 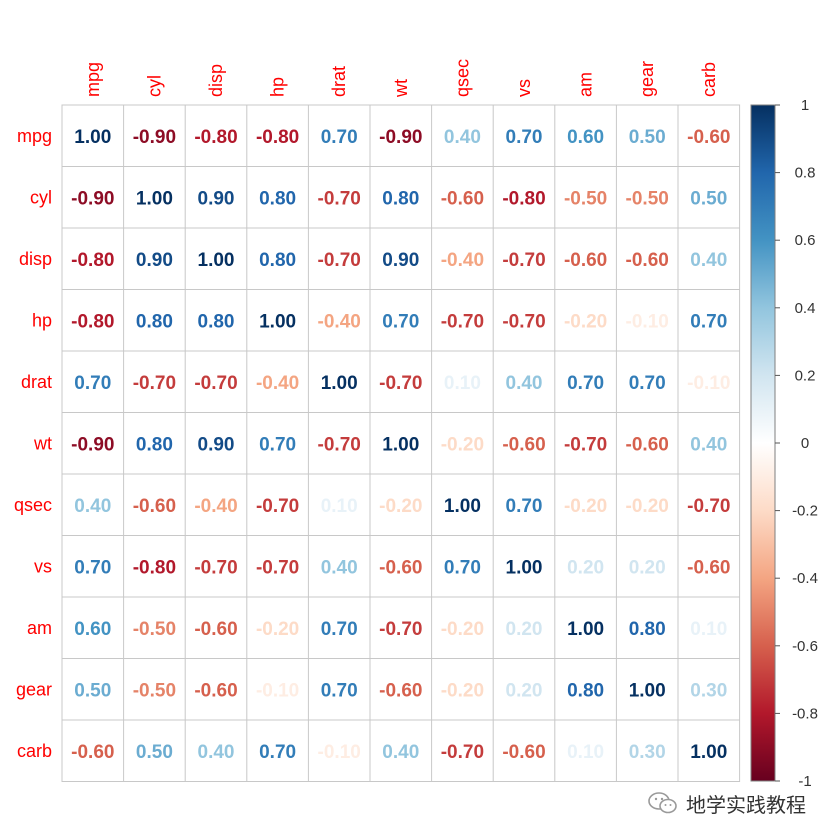 I want to click on column-label-cyl: cyl, so click(x=154, y=86).